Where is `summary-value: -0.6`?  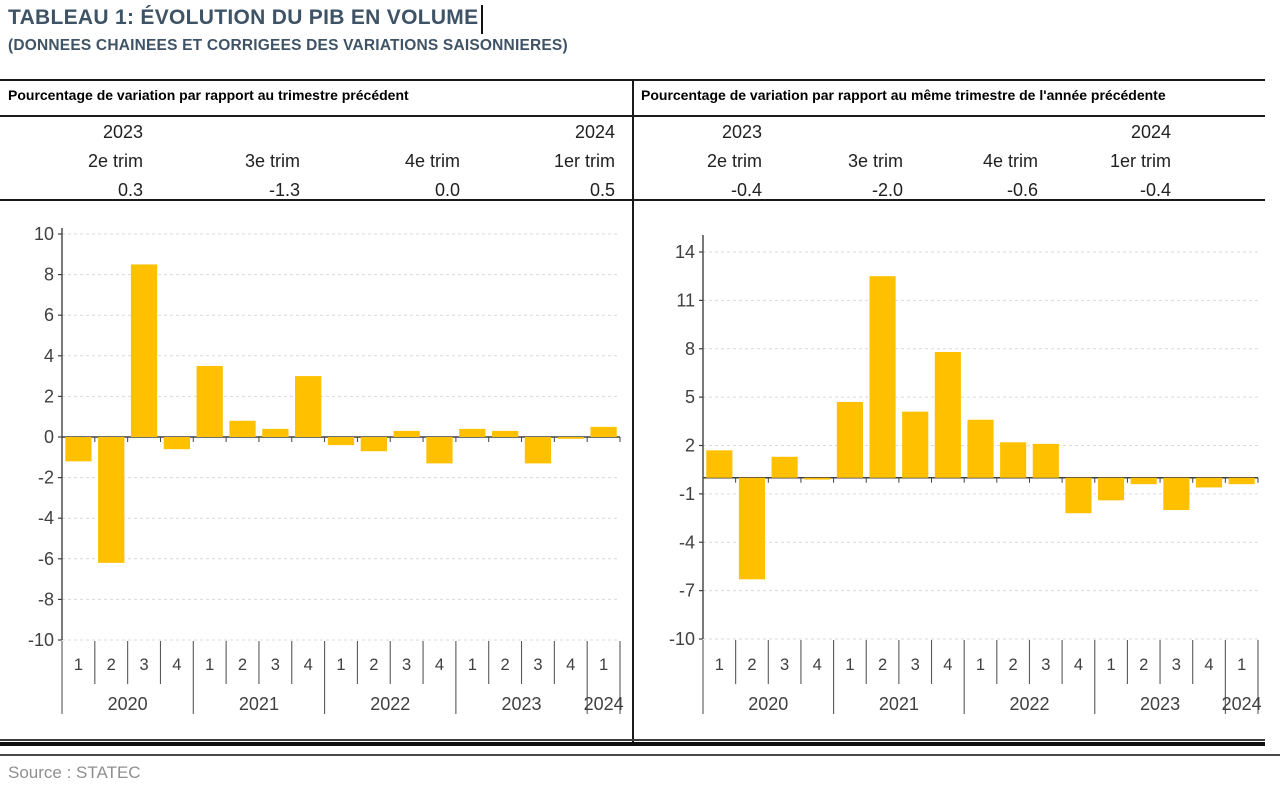 summary-value: -0.6 is located at coordinates (1022, 190).